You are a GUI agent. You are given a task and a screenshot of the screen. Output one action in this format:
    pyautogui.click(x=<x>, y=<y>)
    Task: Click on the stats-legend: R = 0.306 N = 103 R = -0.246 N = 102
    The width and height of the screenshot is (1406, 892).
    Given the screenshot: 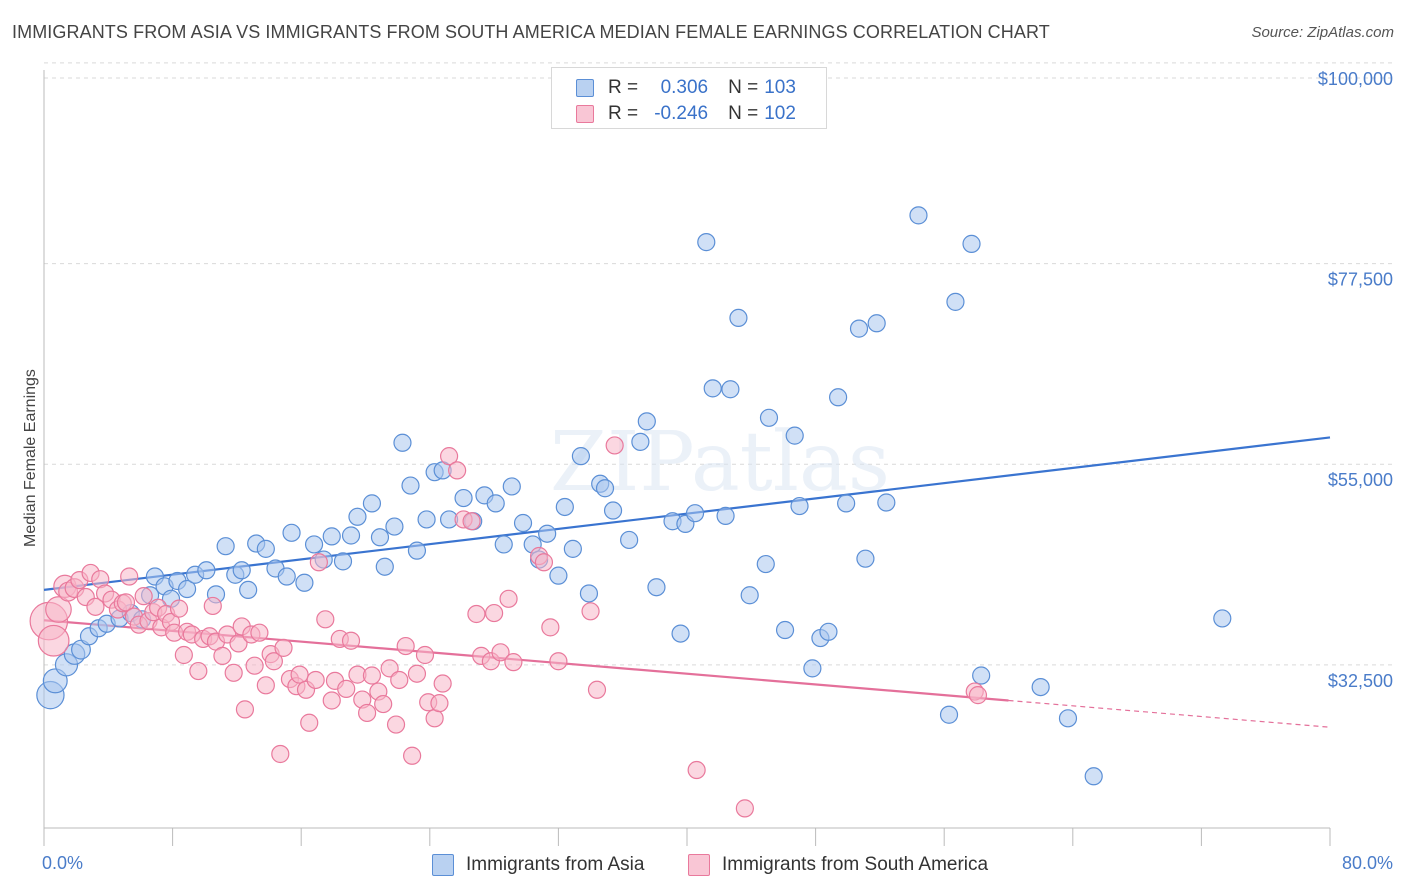 What is the action you would take?
    pyautogui.click(x=689, y=98)
    